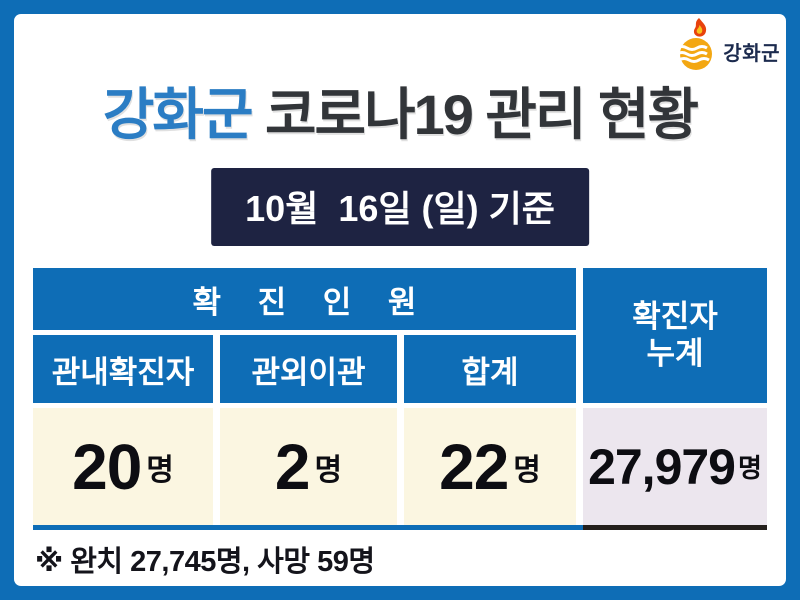  I want to click on value-total-unit: 명, so click(527, 470).